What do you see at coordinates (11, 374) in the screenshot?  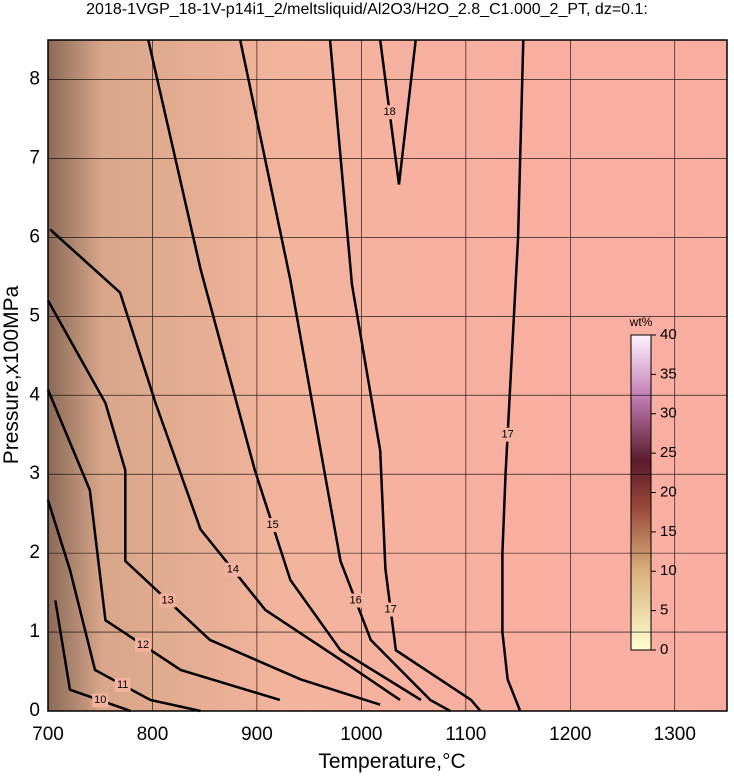 I see `y-axis-label: Pressure,x100MPa` at bounding box center [11, 374].